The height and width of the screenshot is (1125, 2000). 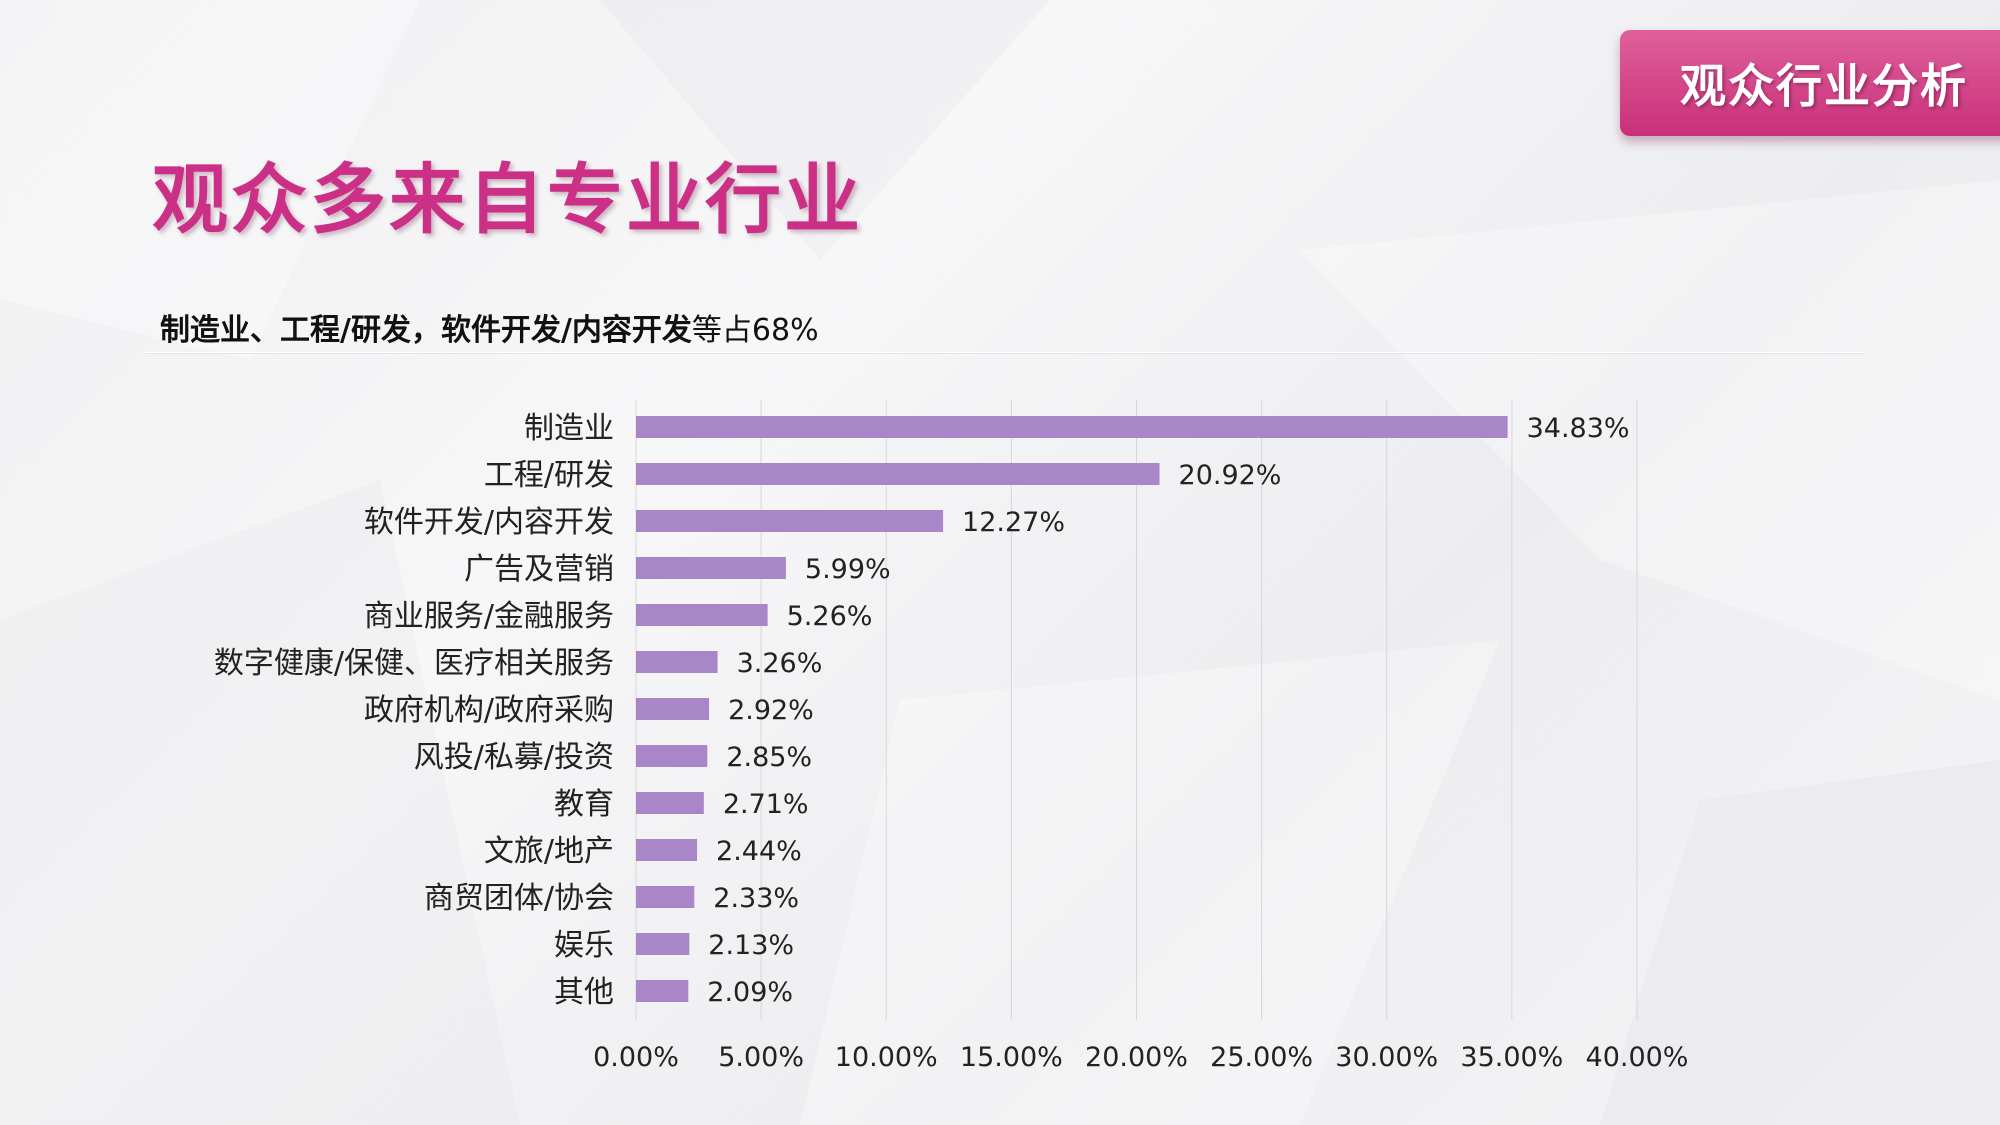 What do you see at coordinates (414, 663) in the screenshot?
I see `category-label: 数字健康/保健、医疗相关服务` at bounding box center [414, 663].